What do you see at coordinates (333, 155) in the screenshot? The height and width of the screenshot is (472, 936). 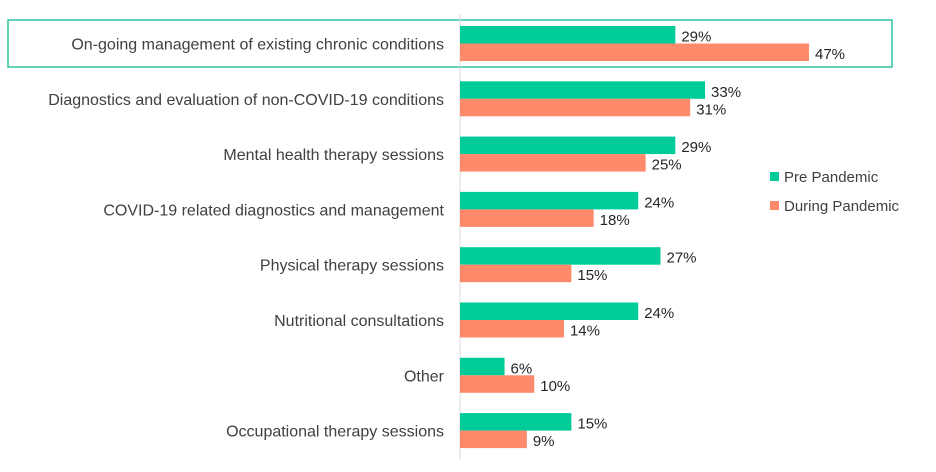 I see `category-label-mental-health-therapy-sessions: Mental health therapy sessions` at bounding box center [333, 155].